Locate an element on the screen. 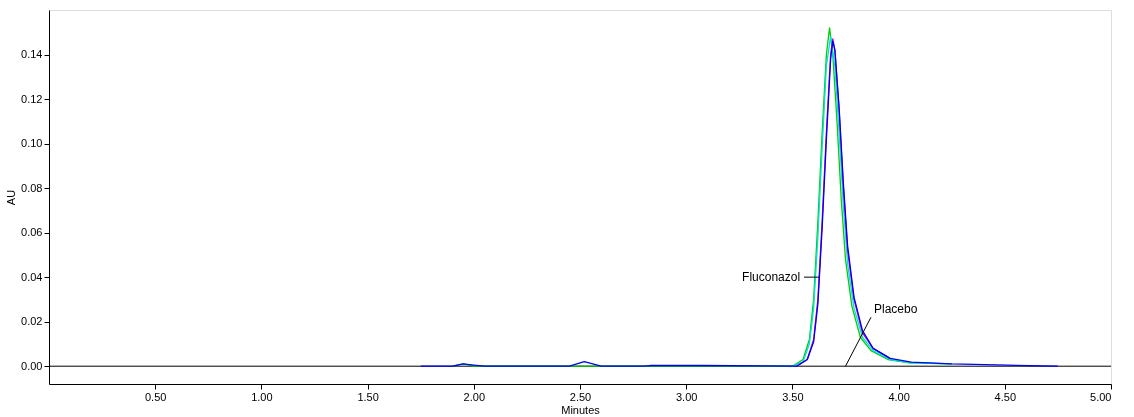  y-tick-label: 0.10 is located at coordinates (32, 143).